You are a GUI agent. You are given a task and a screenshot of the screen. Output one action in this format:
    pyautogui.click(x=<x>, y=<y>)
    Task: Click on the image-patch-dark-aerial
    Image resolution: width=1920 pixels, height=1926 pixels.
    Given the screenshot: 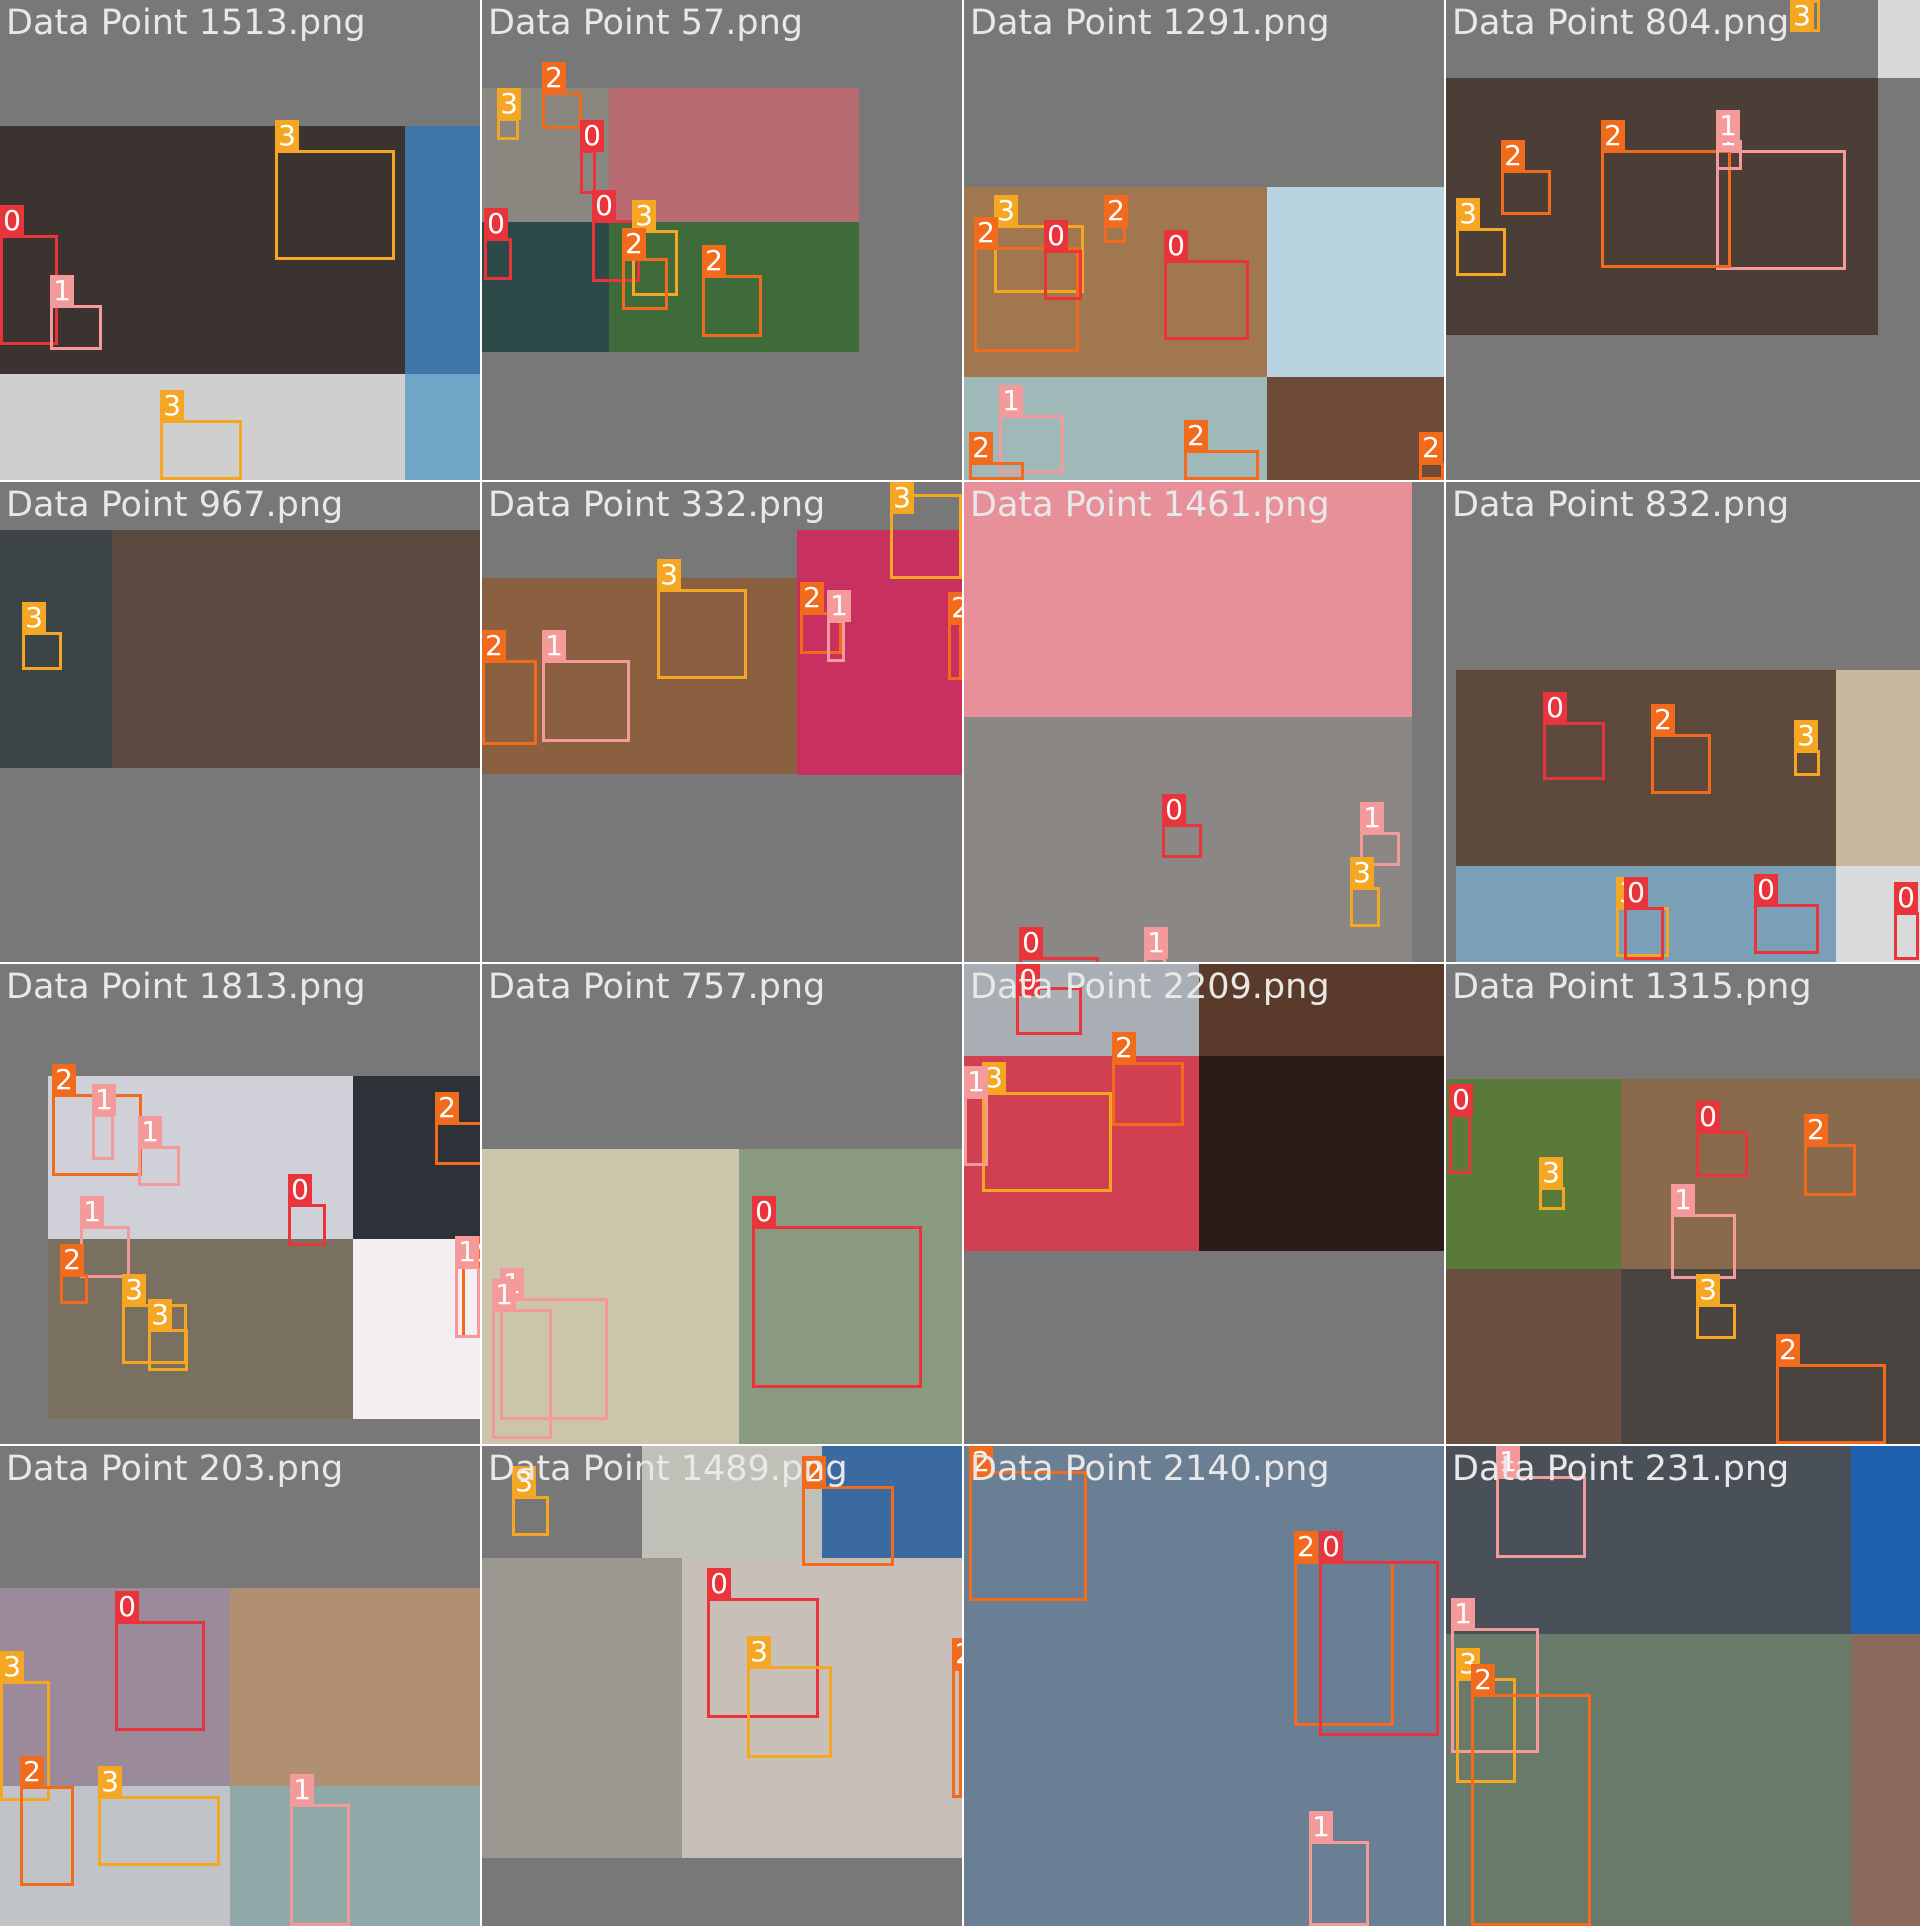 What is the action you would take?
    pyautogui.click(x=56, y=649)
    